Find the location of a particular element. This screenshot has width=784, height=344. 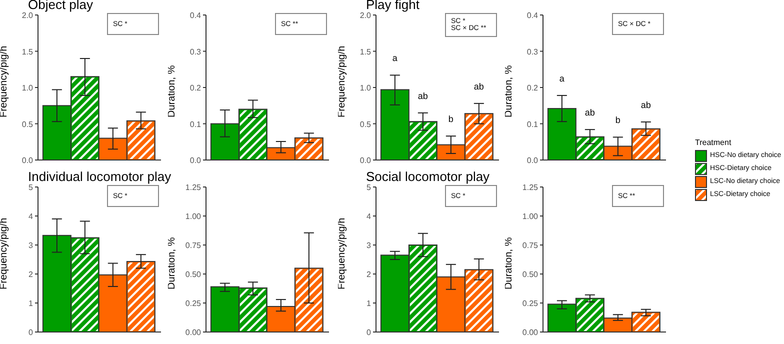

legend-title: Treatment is located at coordinates (713, 142).